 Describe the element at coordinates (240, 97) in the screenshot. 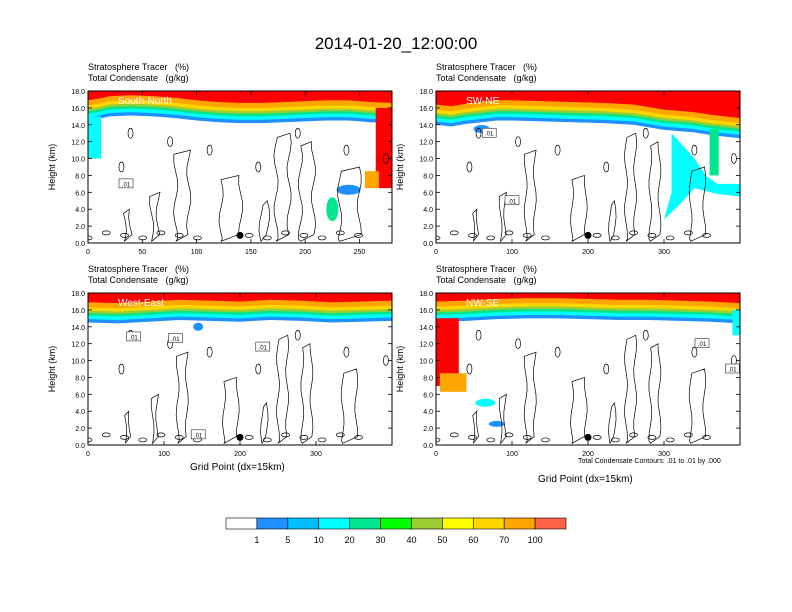

I see `tracer-band-max` at that location.